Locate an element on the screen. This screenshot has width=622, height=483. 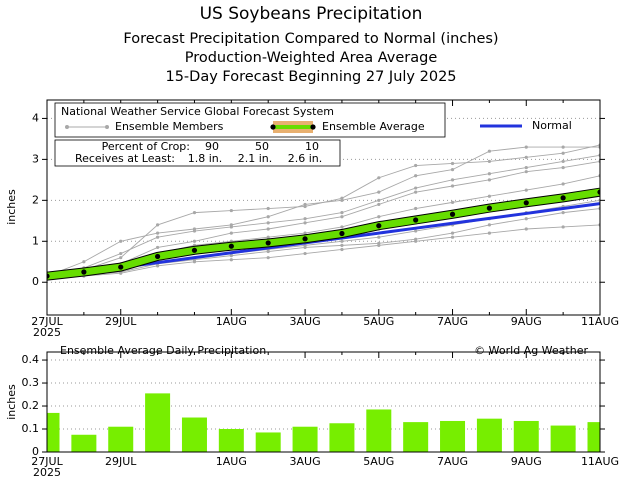
crop-table-row-label: Receives at Least: is located at coordinates (125, 158).